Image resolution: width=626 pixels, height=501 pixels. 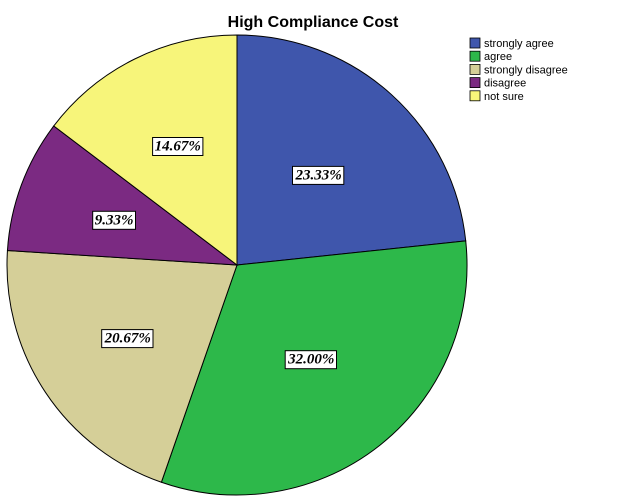 I want to click on slice-label-text: 14.67%, so click(x=178, y=147).